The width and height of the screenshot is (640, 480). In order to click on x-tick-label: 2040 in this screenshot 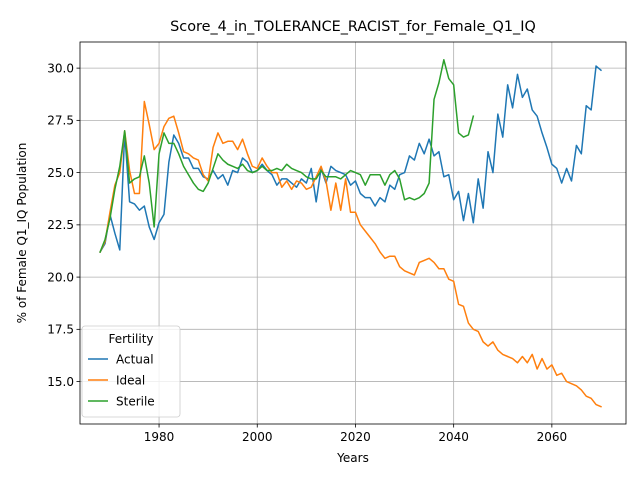, I will do `click(453, 437)`.